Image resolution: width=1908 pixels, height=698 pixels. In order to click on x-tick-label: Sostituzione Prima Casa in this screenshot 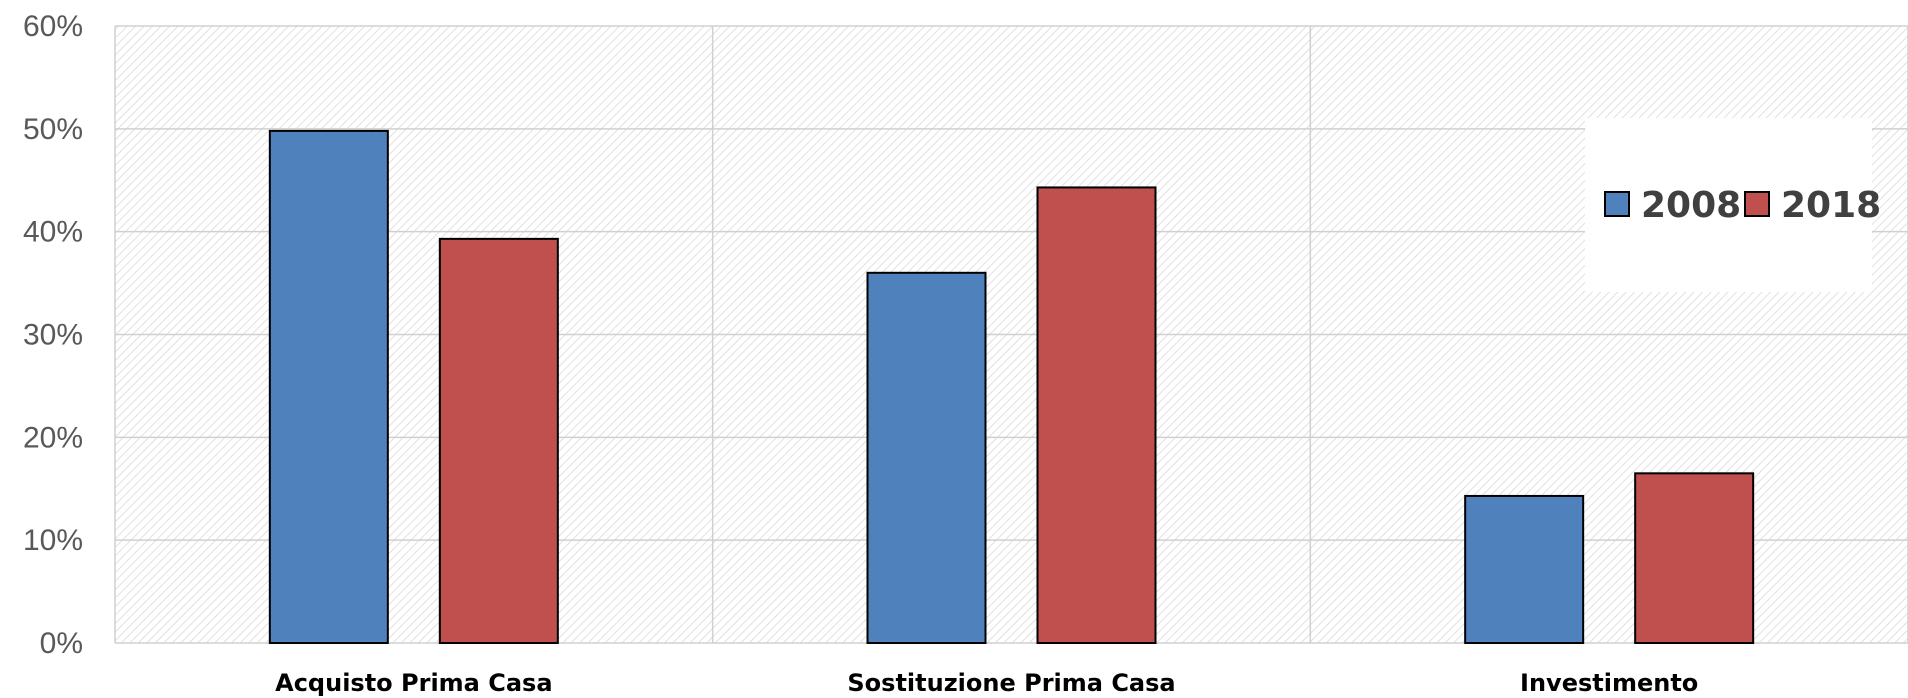, I will do `click(1011, 683)`.